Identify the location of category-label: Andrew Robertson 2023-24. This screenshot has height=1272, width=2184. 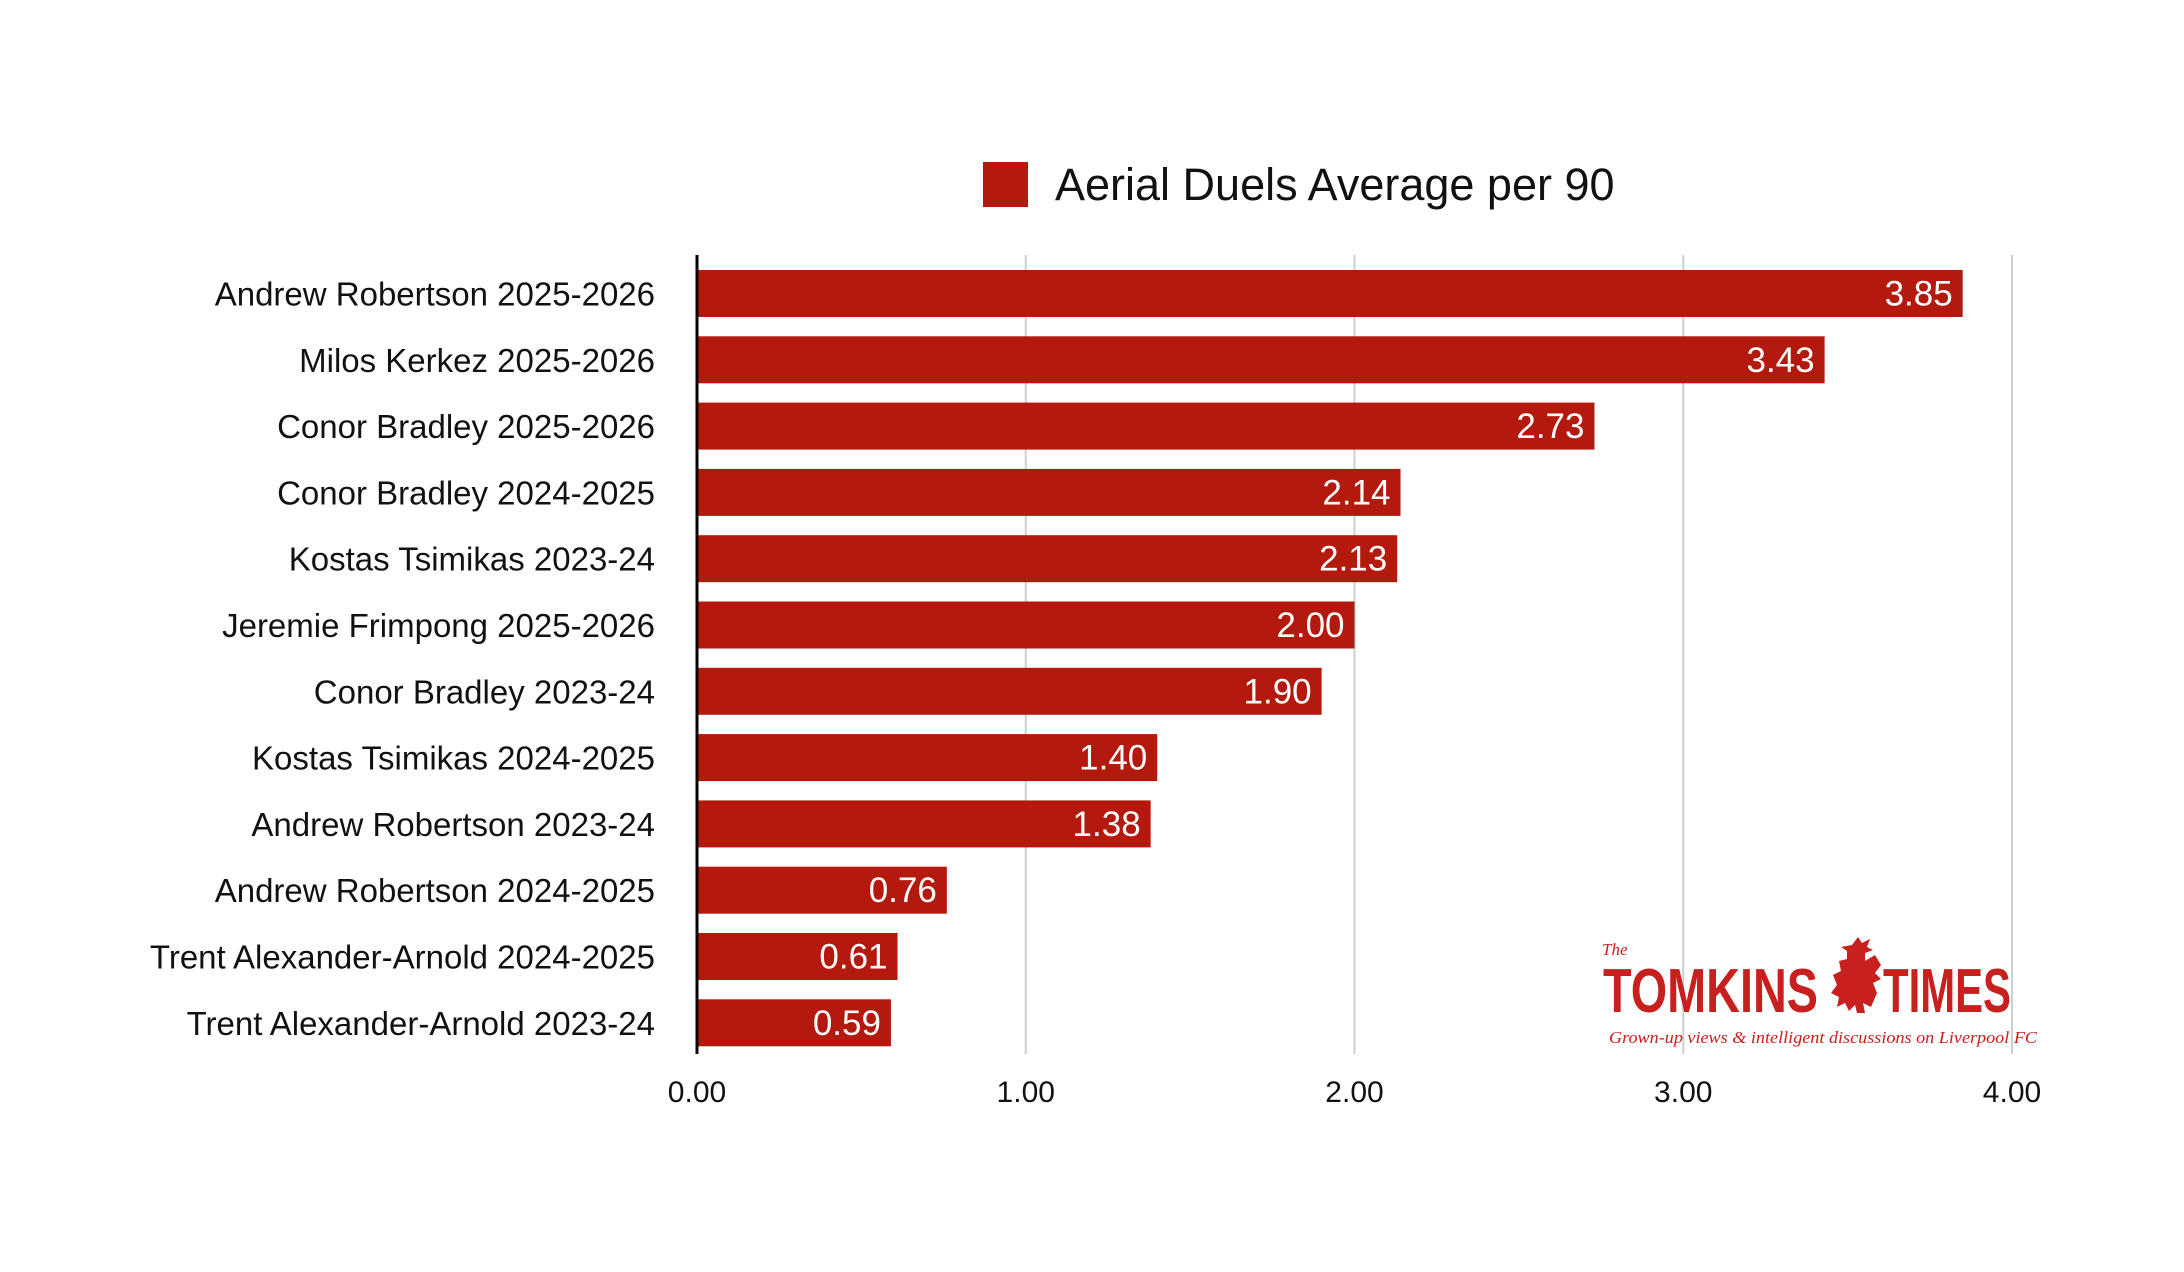
(453, 824).